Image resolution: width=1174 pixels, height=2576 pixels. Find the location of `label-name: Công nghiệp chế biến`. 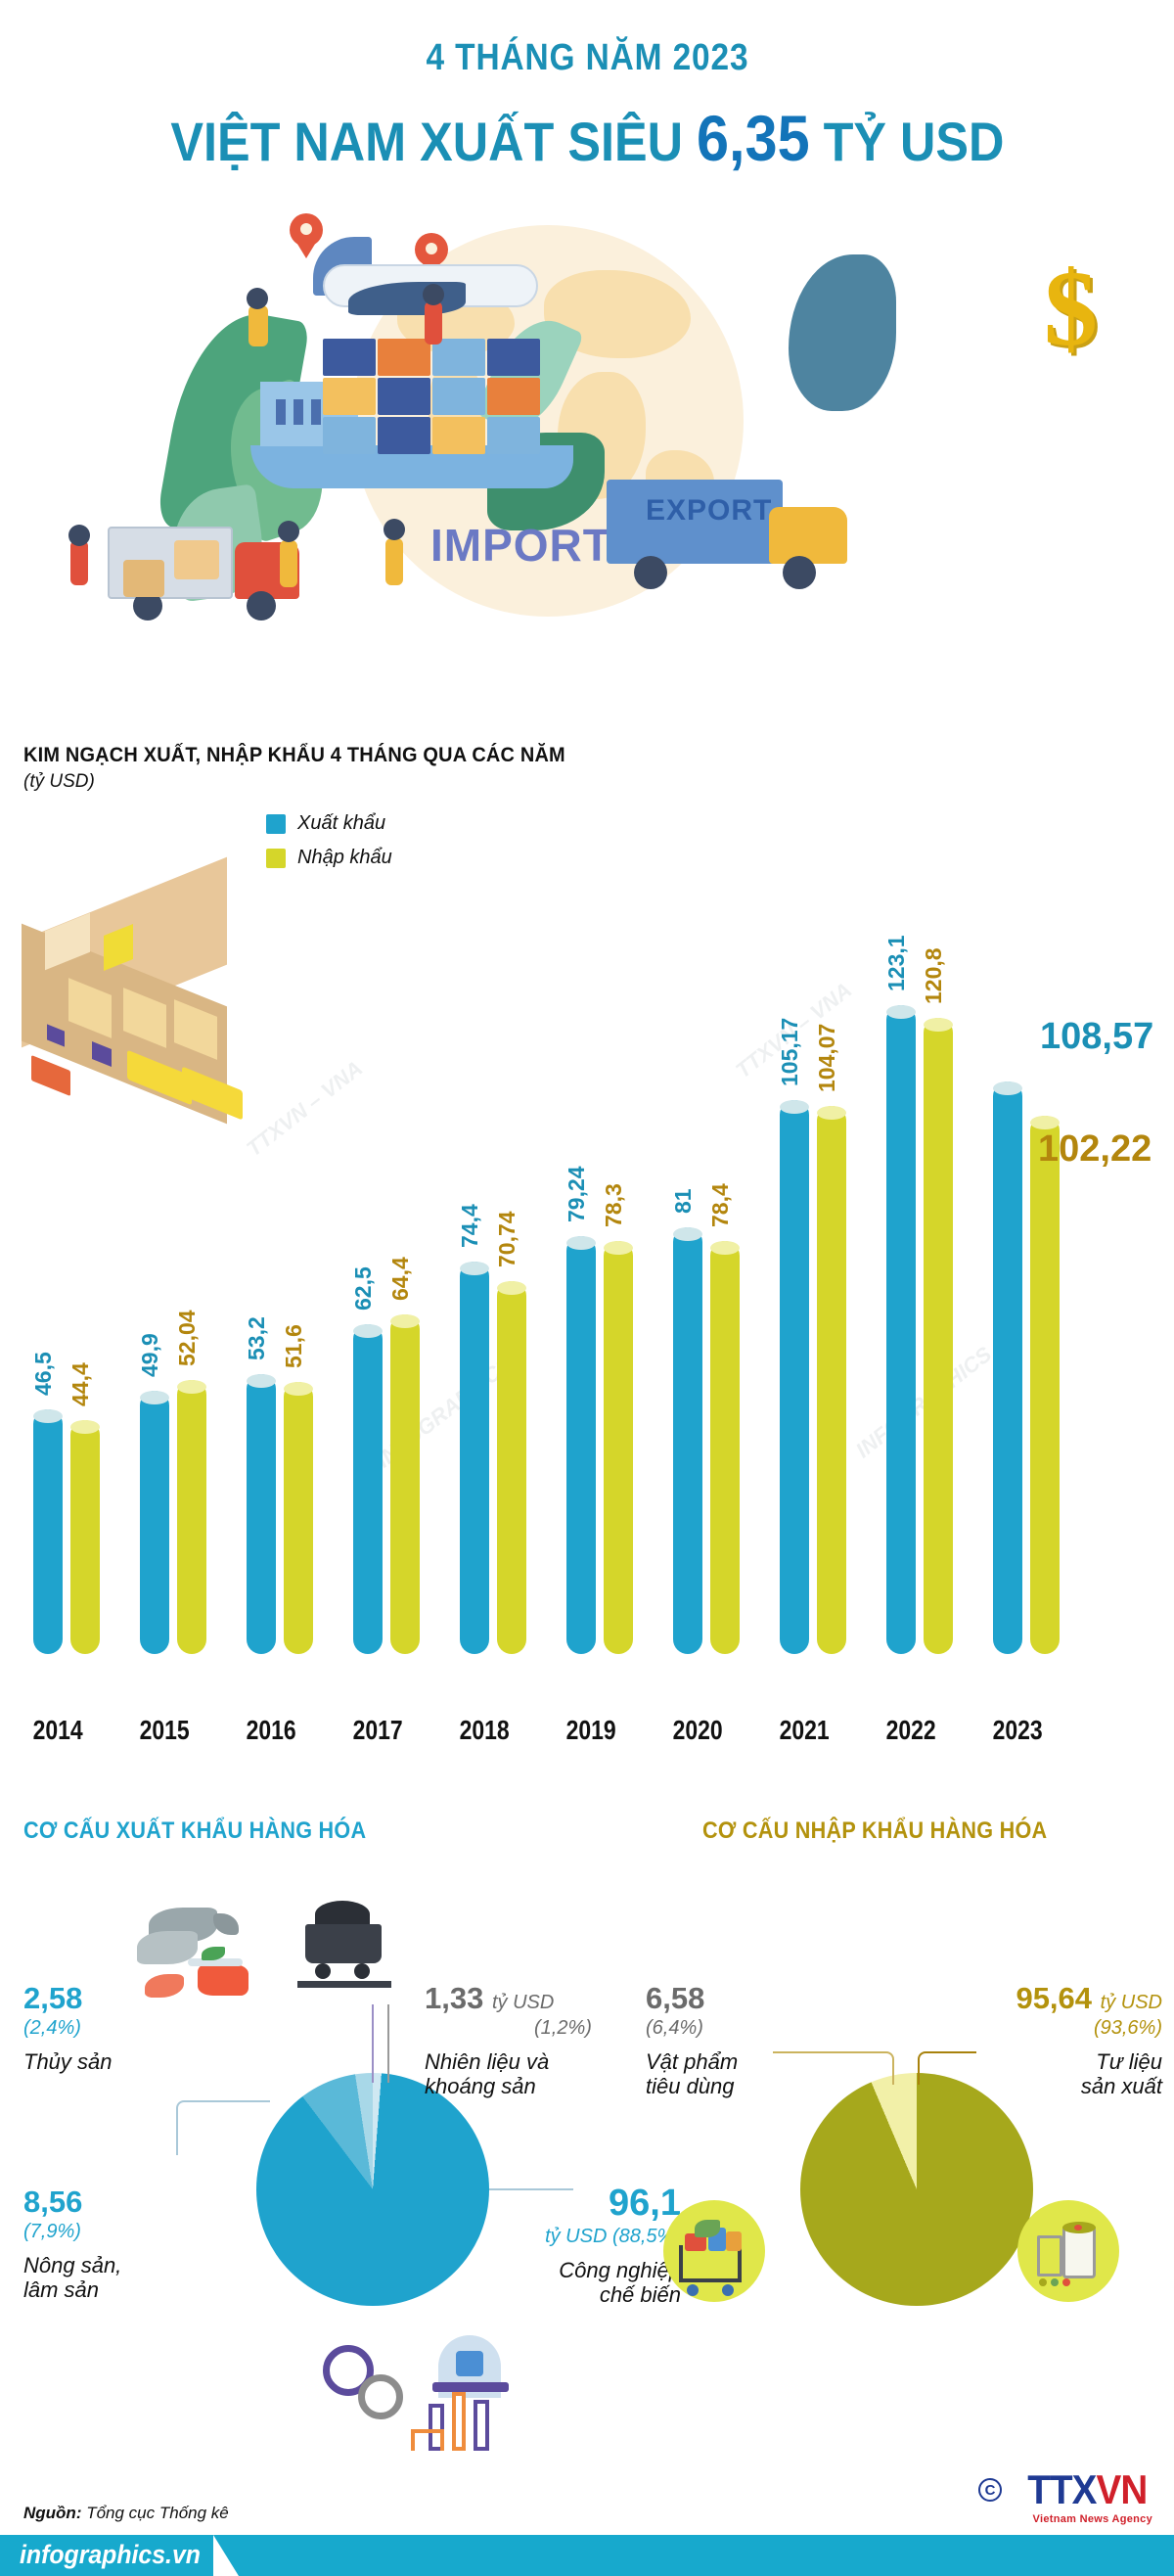

label-name: Công nghiệp chế biến is located at coordinates (620, 2283).